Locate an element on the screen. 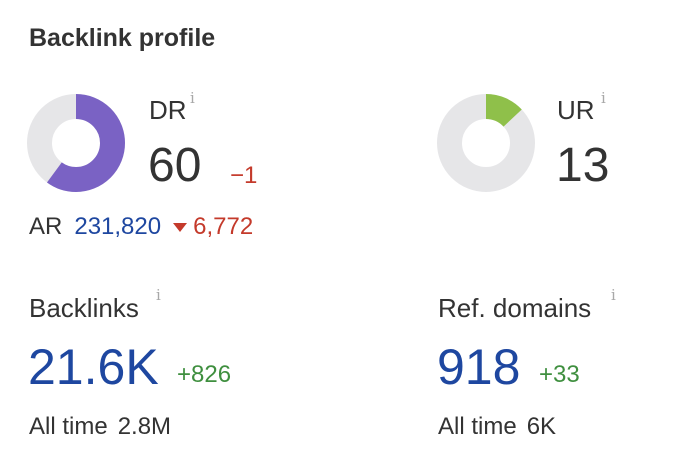  backlinks-alltime-label: All time is located at coordinates (68, 426).